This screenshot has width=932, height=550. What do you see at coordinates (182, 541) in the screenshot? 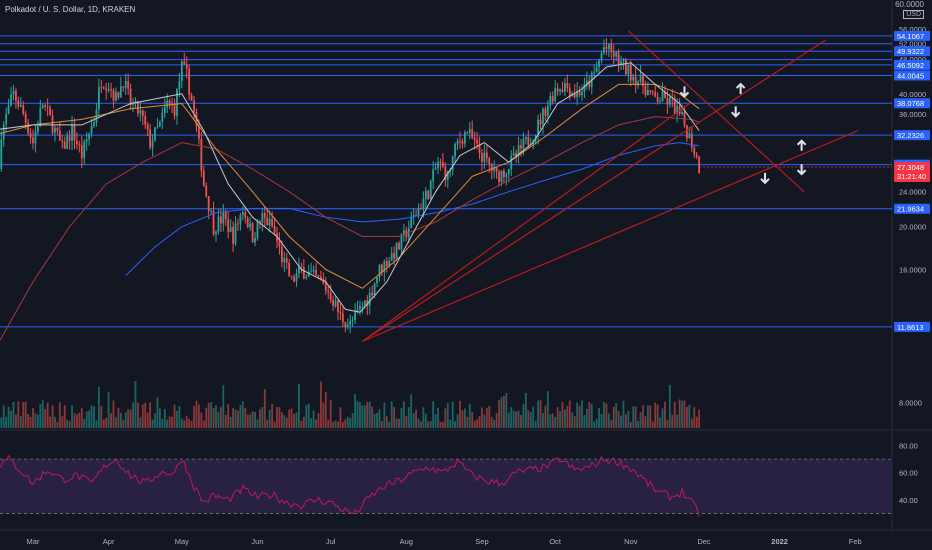
I see `time-tick-label: May` at bounding box center [182, 541].